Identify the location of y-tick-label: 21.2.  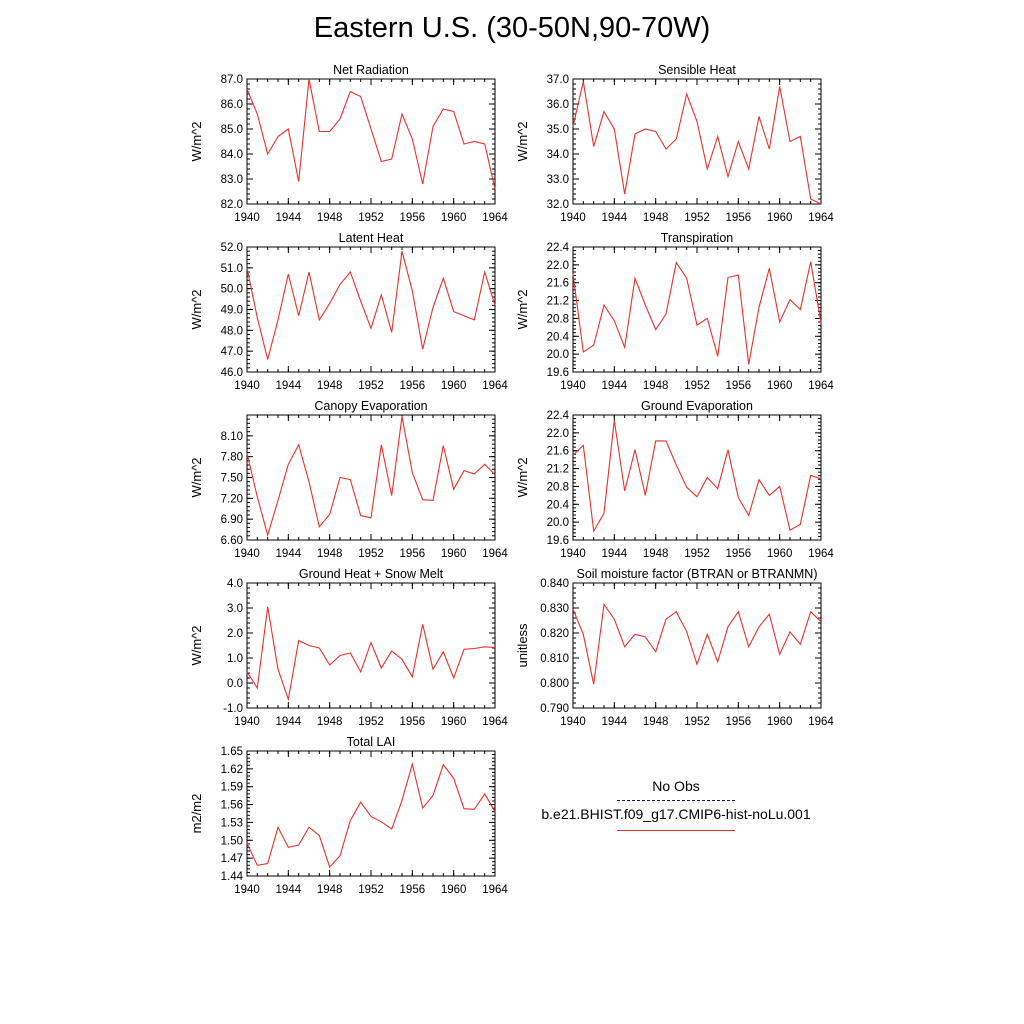
(558, 470).